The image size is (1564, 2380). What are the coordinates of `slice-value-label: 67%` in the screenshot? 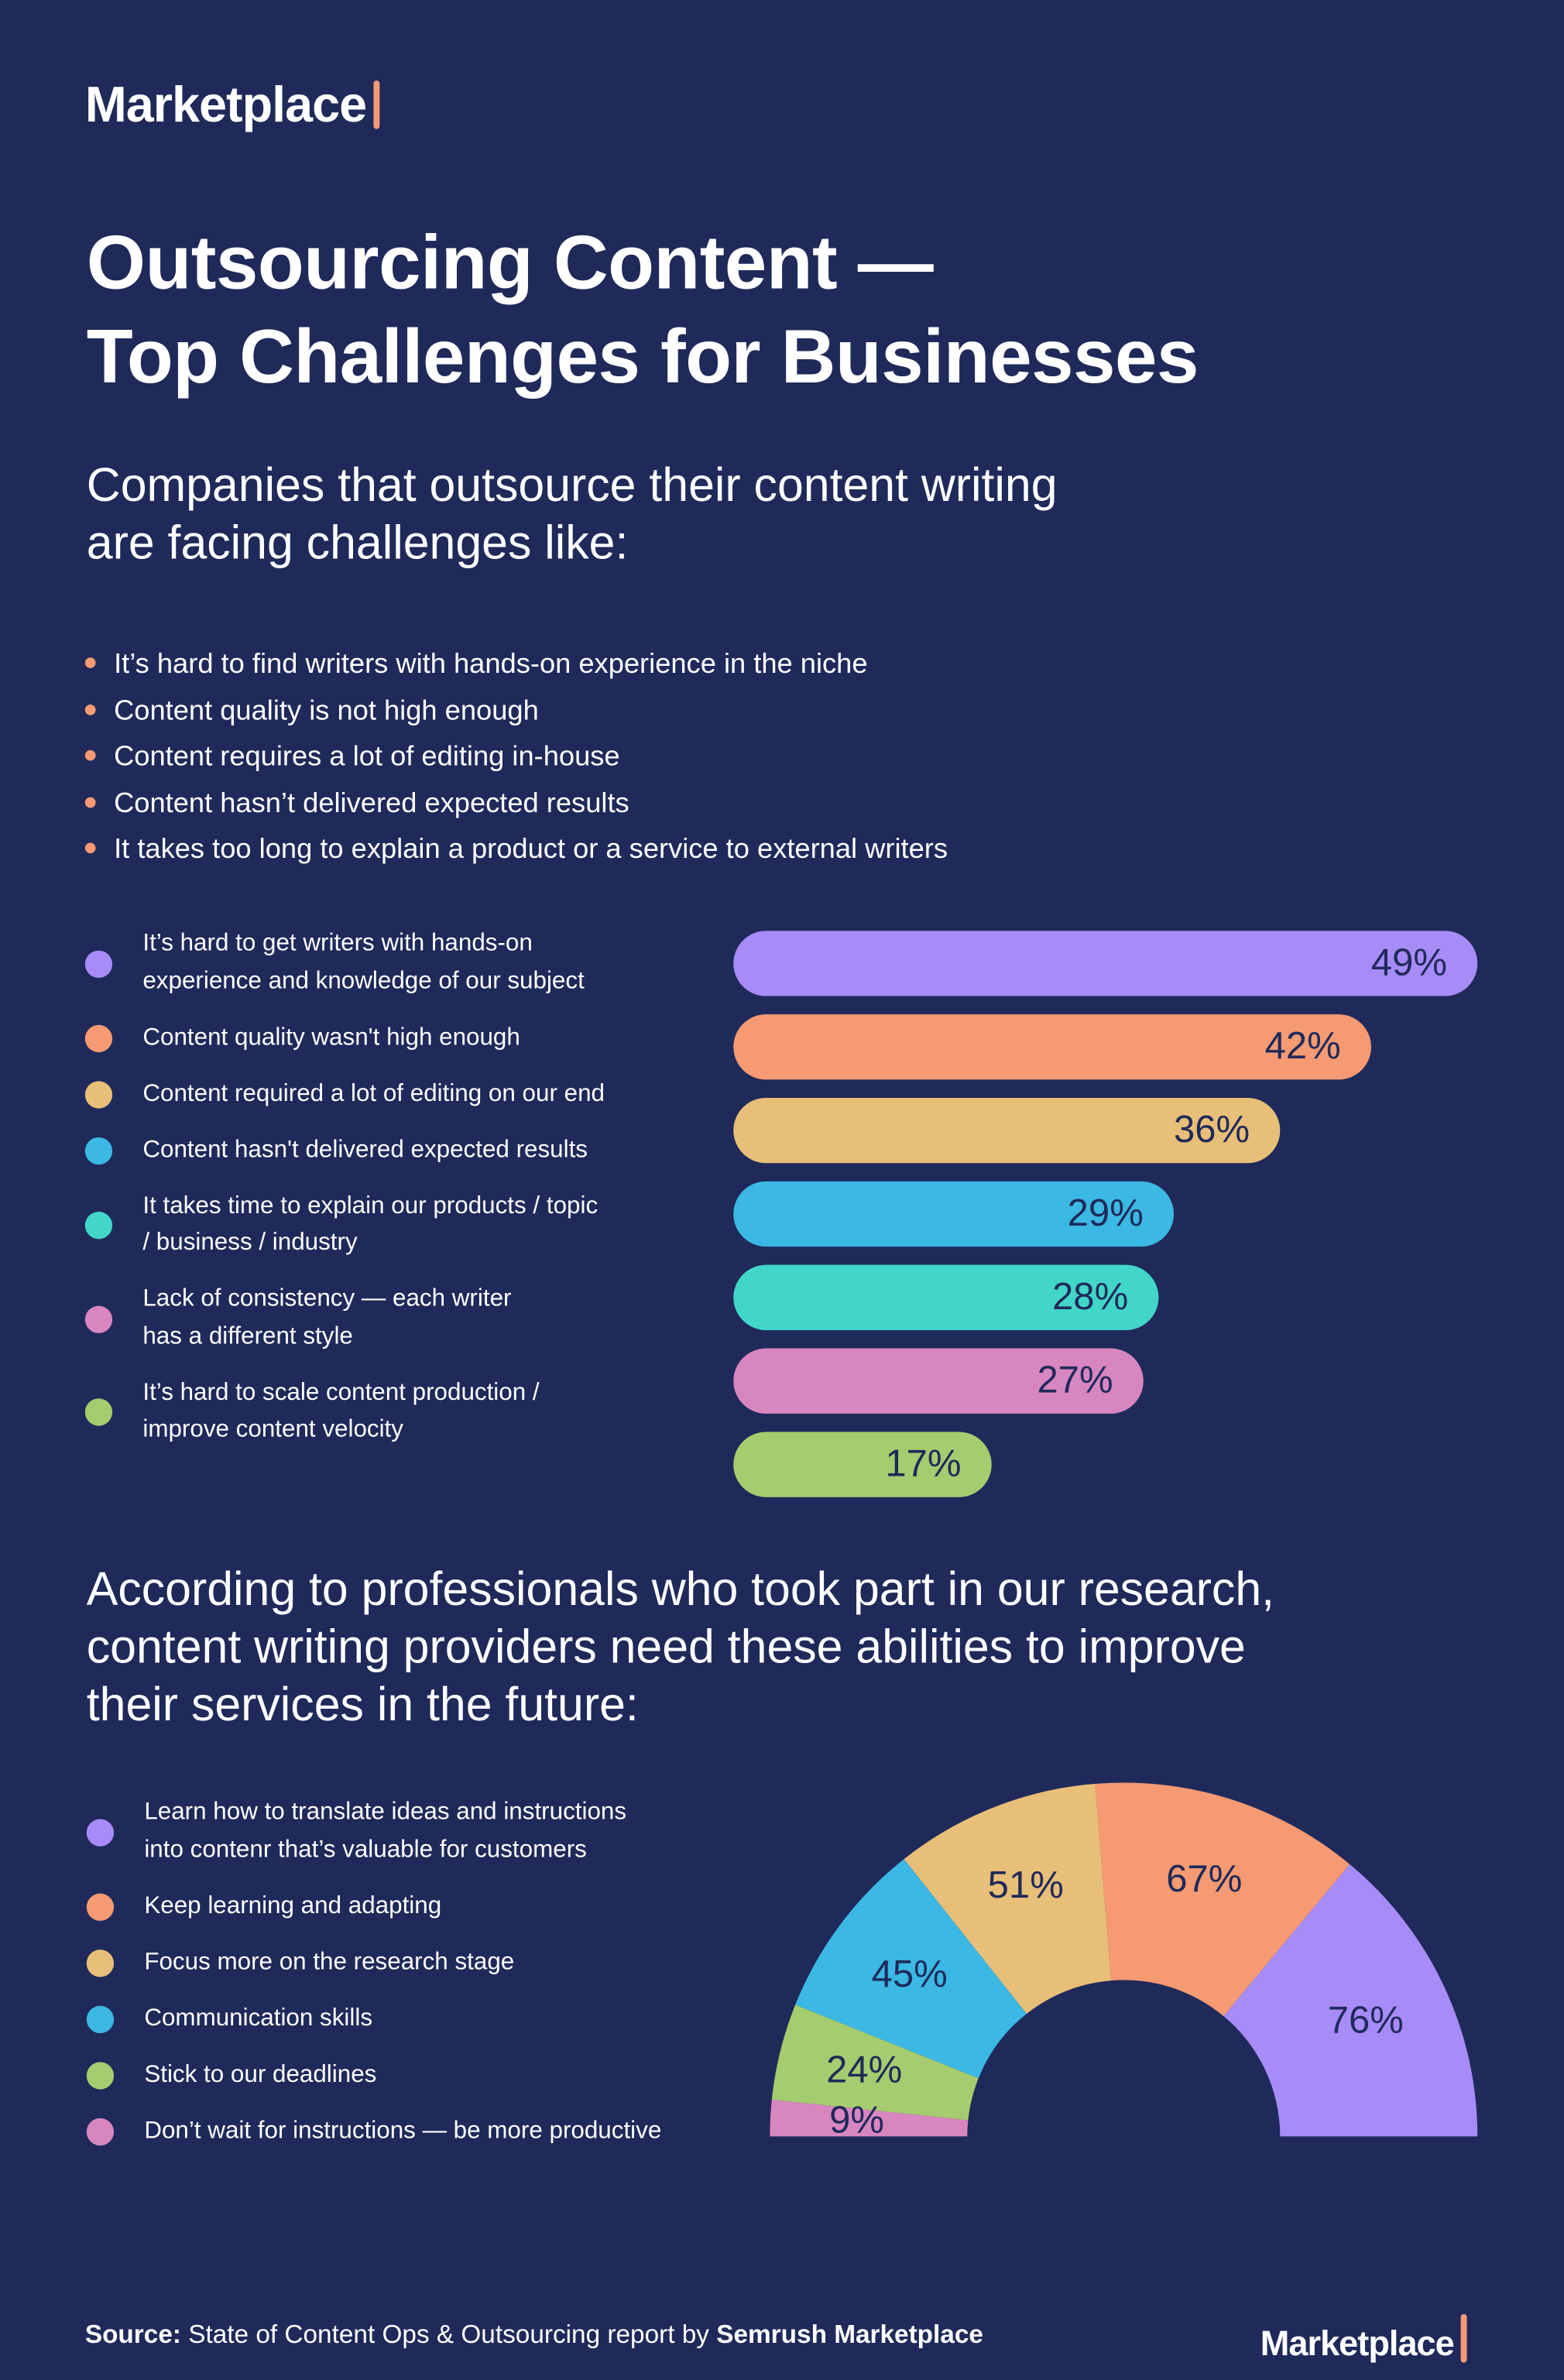 It's located at (1204, 1879).